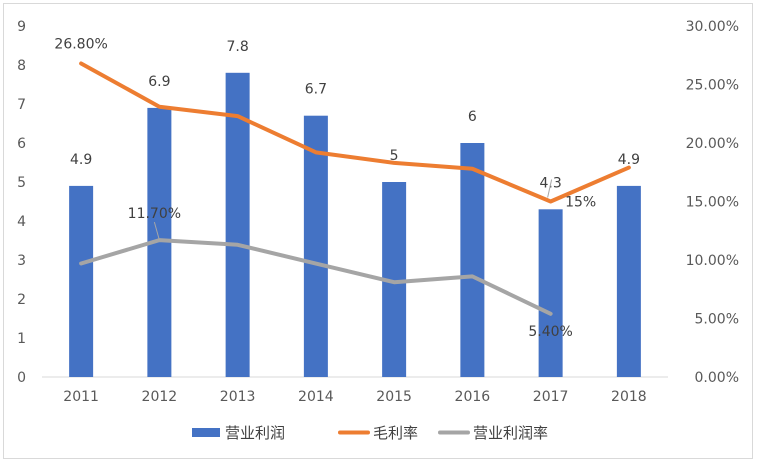  Describe the element at coordinates (238, 397) in the screenshot. I see `x-tick-label: 2013` at that location.